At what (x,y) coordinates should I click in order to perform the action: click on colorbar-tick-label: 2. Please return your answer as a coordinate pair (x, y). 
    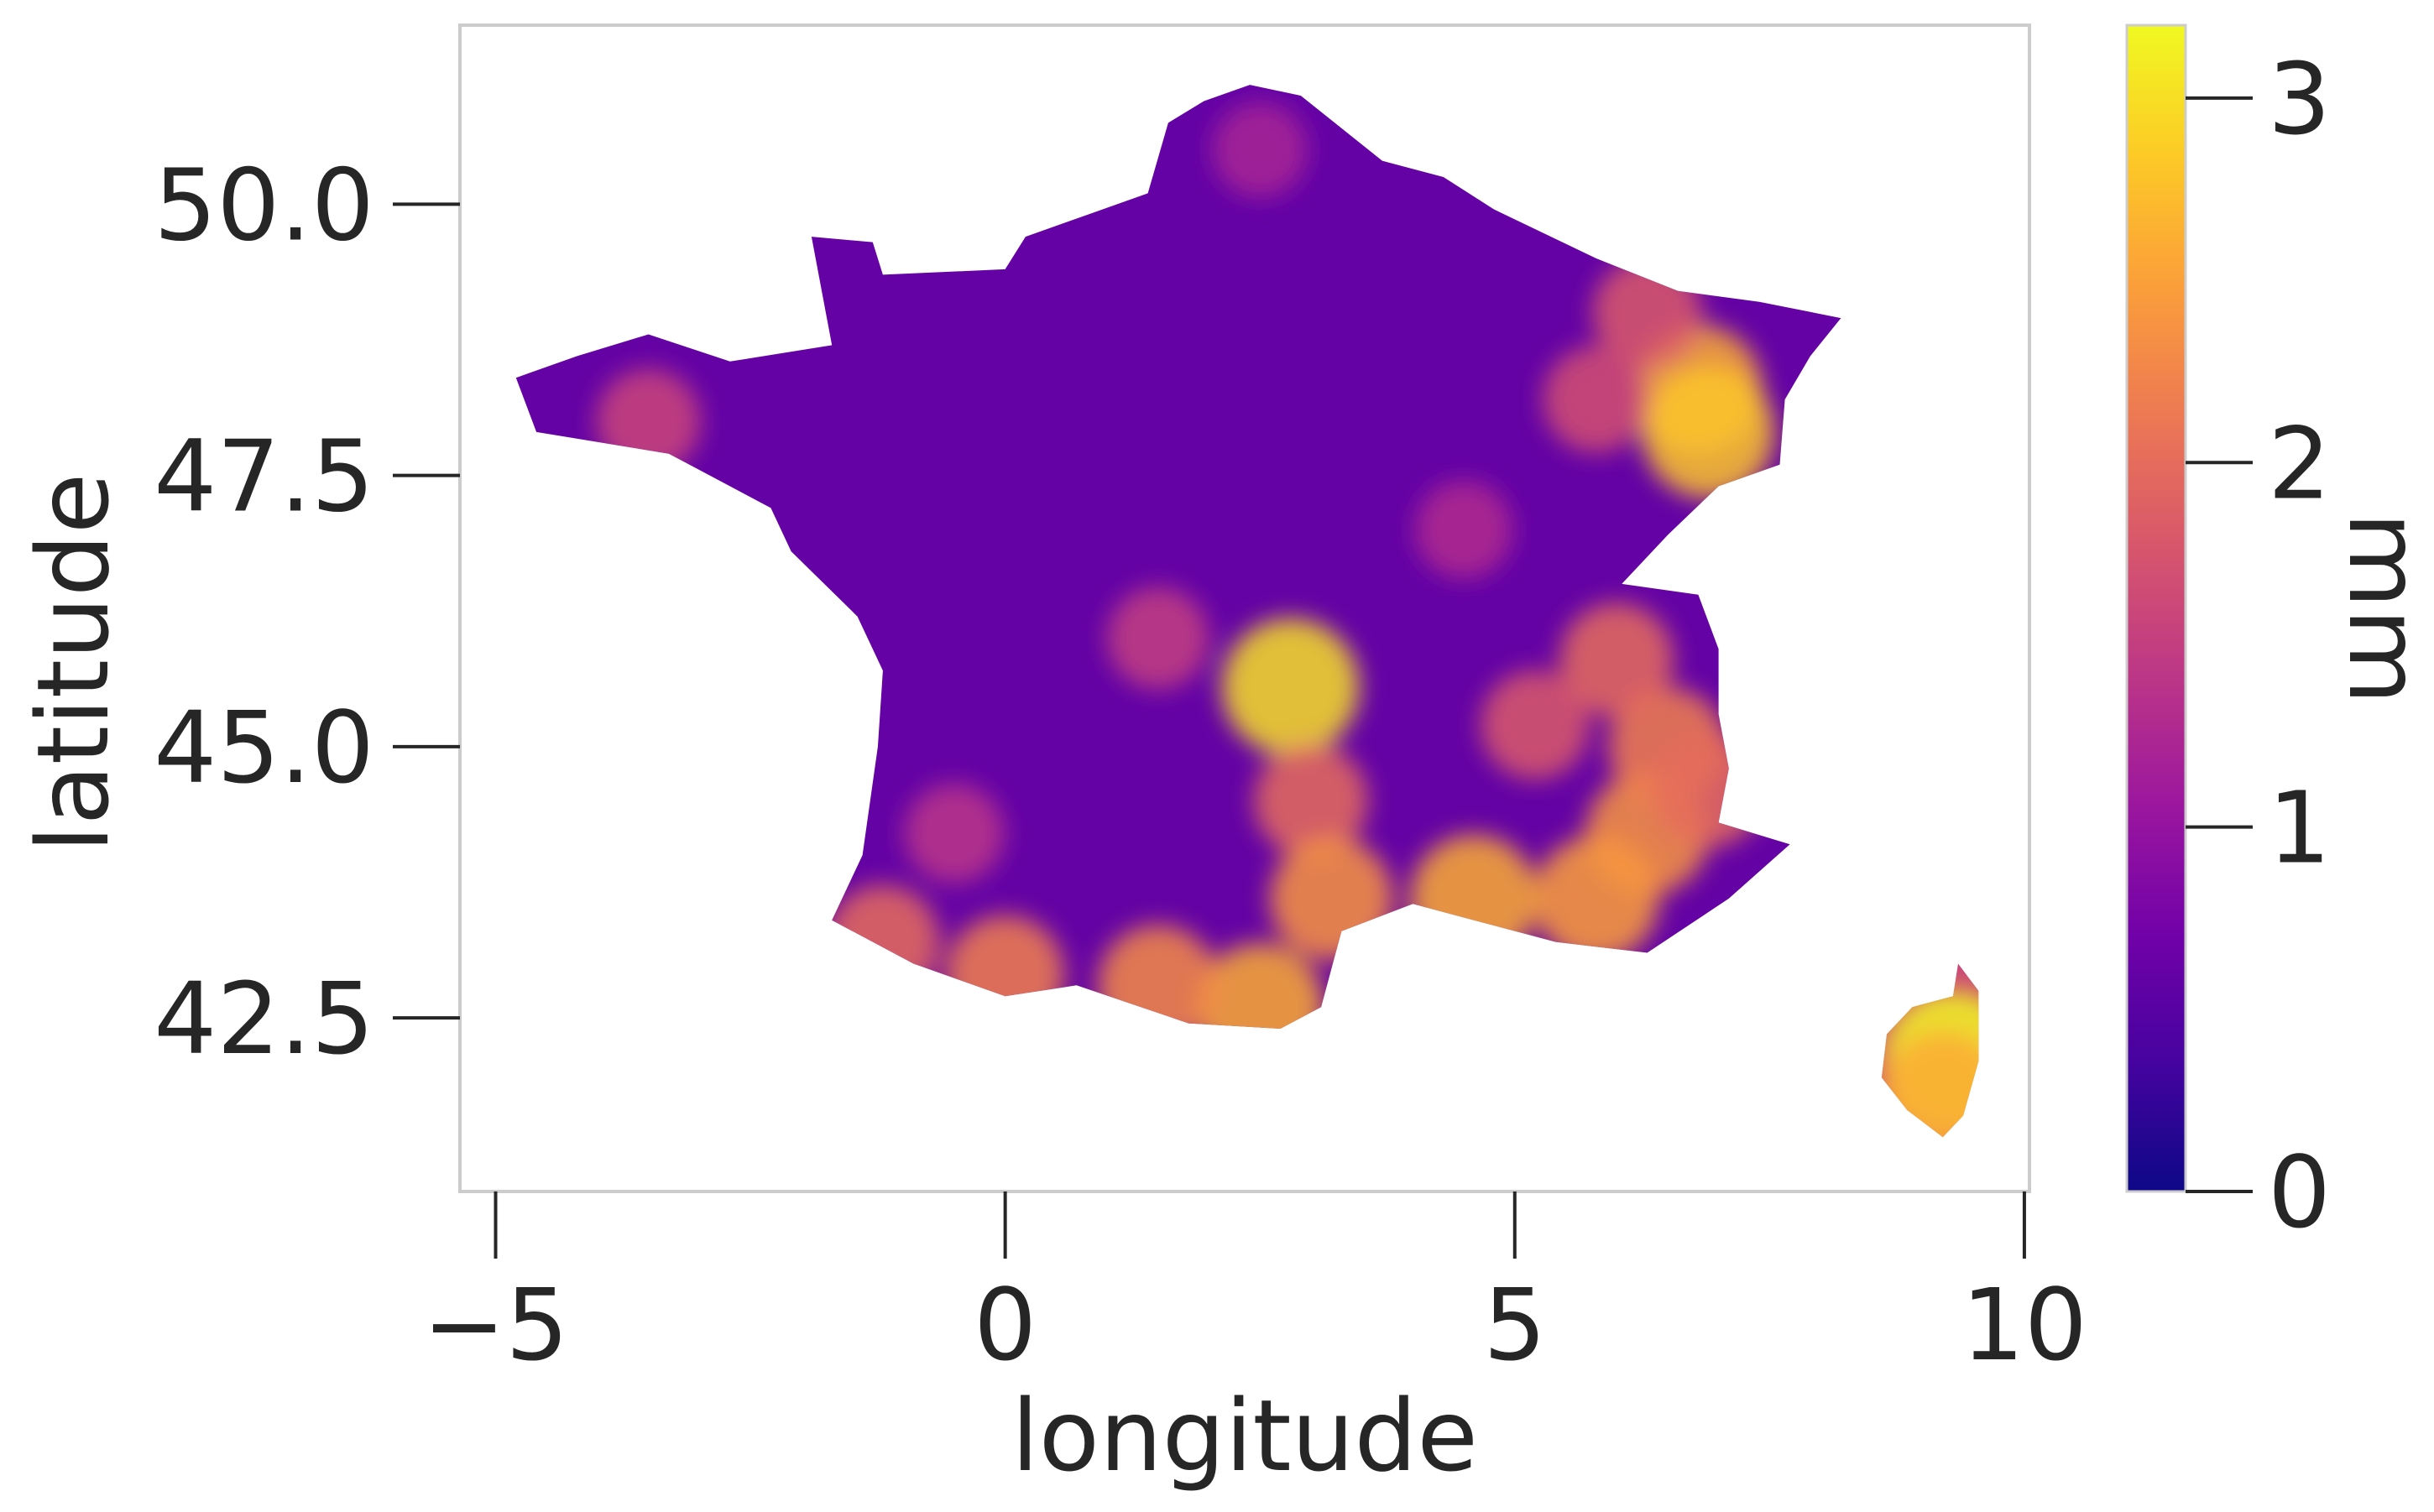
    Looking at the image, I should click on (2299, 463).